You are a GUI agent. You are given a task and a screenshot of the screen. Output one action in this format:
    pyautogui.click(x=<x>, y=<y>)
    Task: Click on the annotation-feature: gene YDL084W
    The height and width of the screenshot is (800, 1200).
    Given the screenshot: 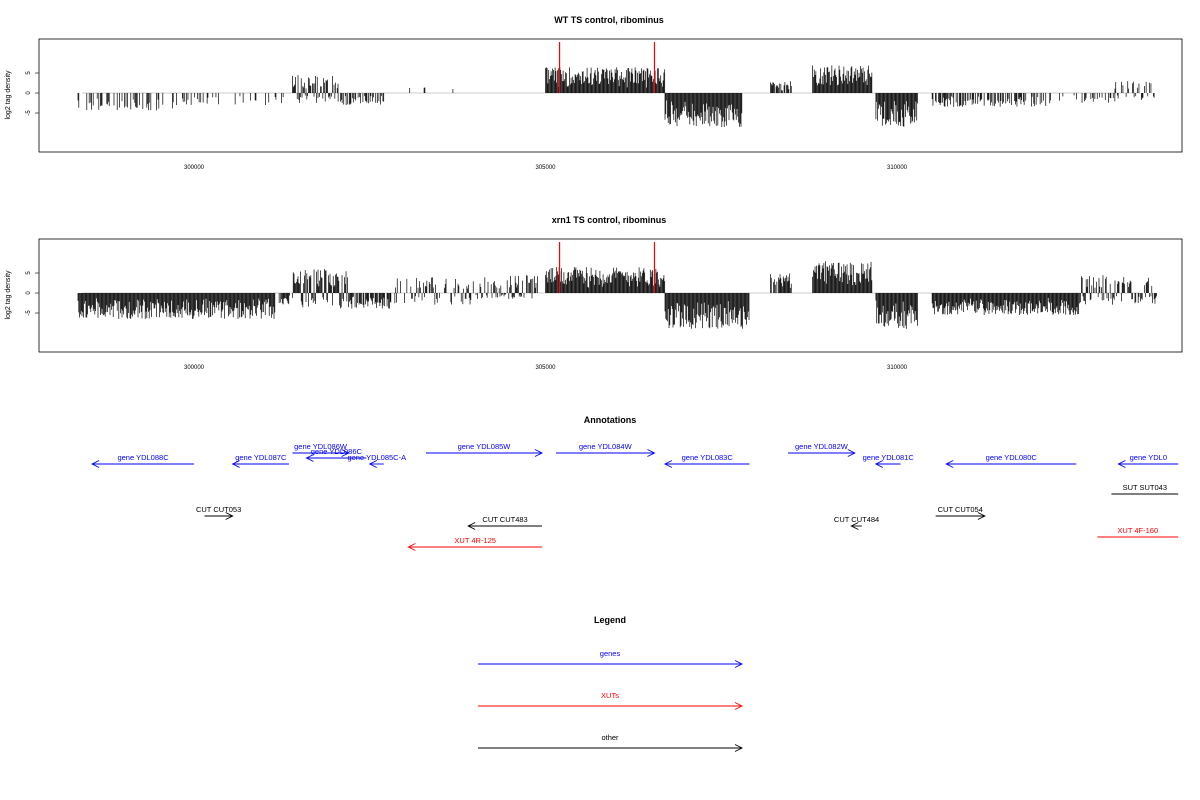 What is the action you would take?
    pyautogui.click(x=606, y=449)
    